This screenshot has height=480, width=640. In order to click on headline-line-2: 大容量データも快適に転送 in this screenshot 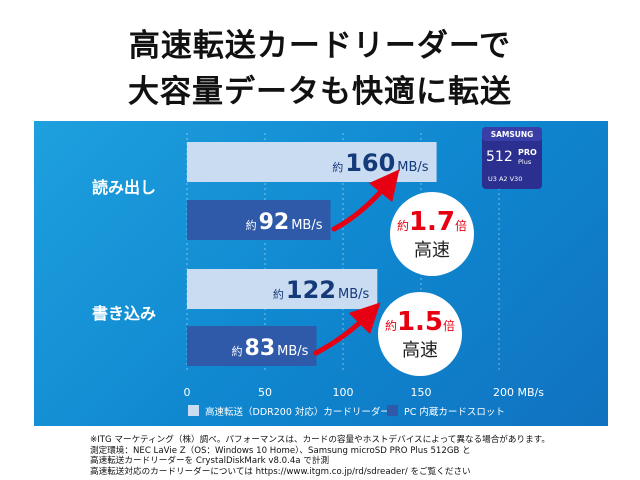, I will do `click(320, 92)`.